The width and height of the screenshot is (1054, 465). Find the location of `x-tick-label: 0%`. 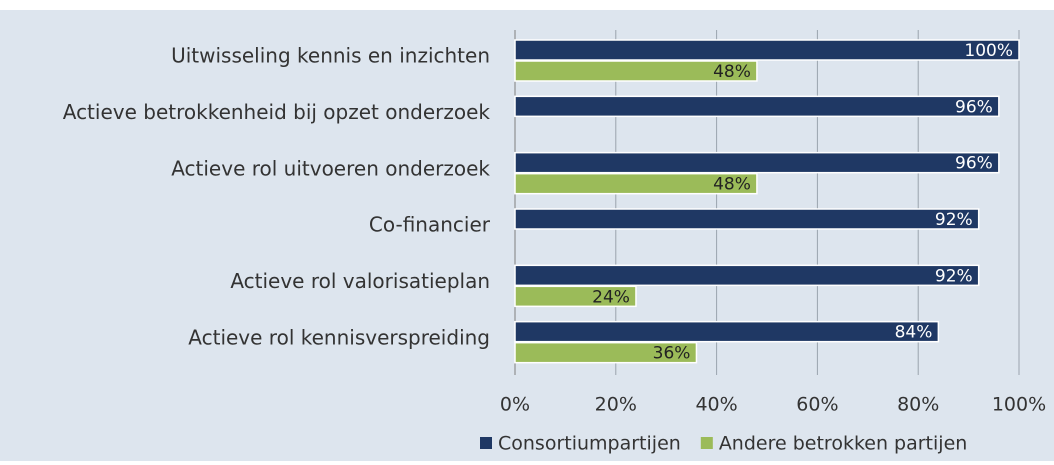

x-tick-label: 0% is located at coordinates (515, 405).